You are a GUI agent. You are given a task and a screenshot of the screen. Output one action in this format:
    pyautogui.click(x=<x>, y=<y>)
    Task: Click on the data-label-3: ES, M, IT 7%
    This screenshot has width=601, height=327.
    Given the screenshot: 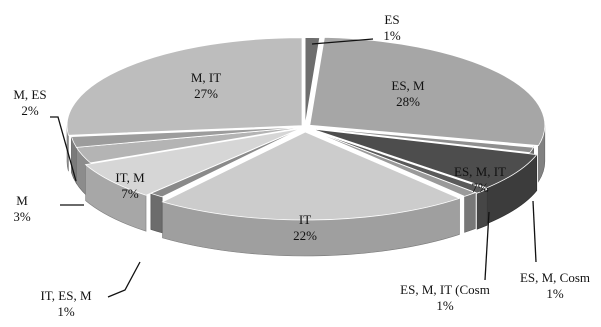 What is the action you would take?
    pyautogui.click(x=480, y=179)
    